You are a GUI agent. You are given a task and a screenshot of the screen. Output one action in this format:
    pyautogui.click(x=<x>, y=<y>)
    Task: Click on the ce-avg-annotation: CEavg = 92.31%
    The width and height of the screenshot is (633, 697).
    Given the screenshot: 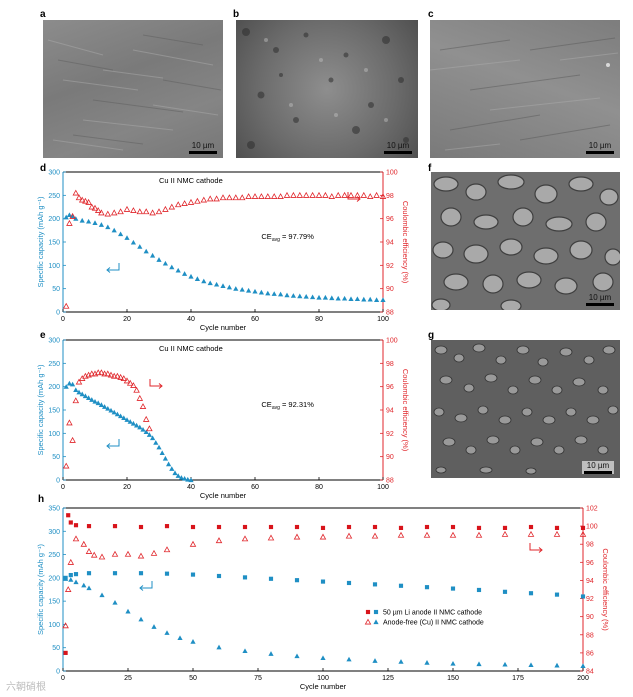 What is the action you would take?
    pyautogui.click(x=287, y=405)
    